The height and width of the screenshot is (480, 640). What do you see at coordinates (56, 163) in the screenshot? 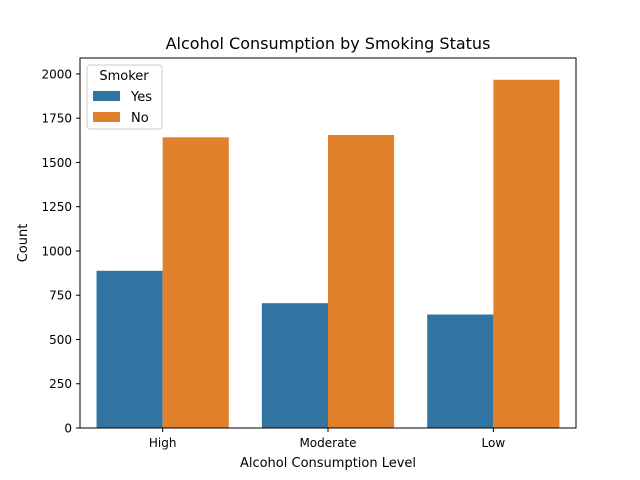
I see `y-tick-label: 1500` at bounding box center [56, 163].